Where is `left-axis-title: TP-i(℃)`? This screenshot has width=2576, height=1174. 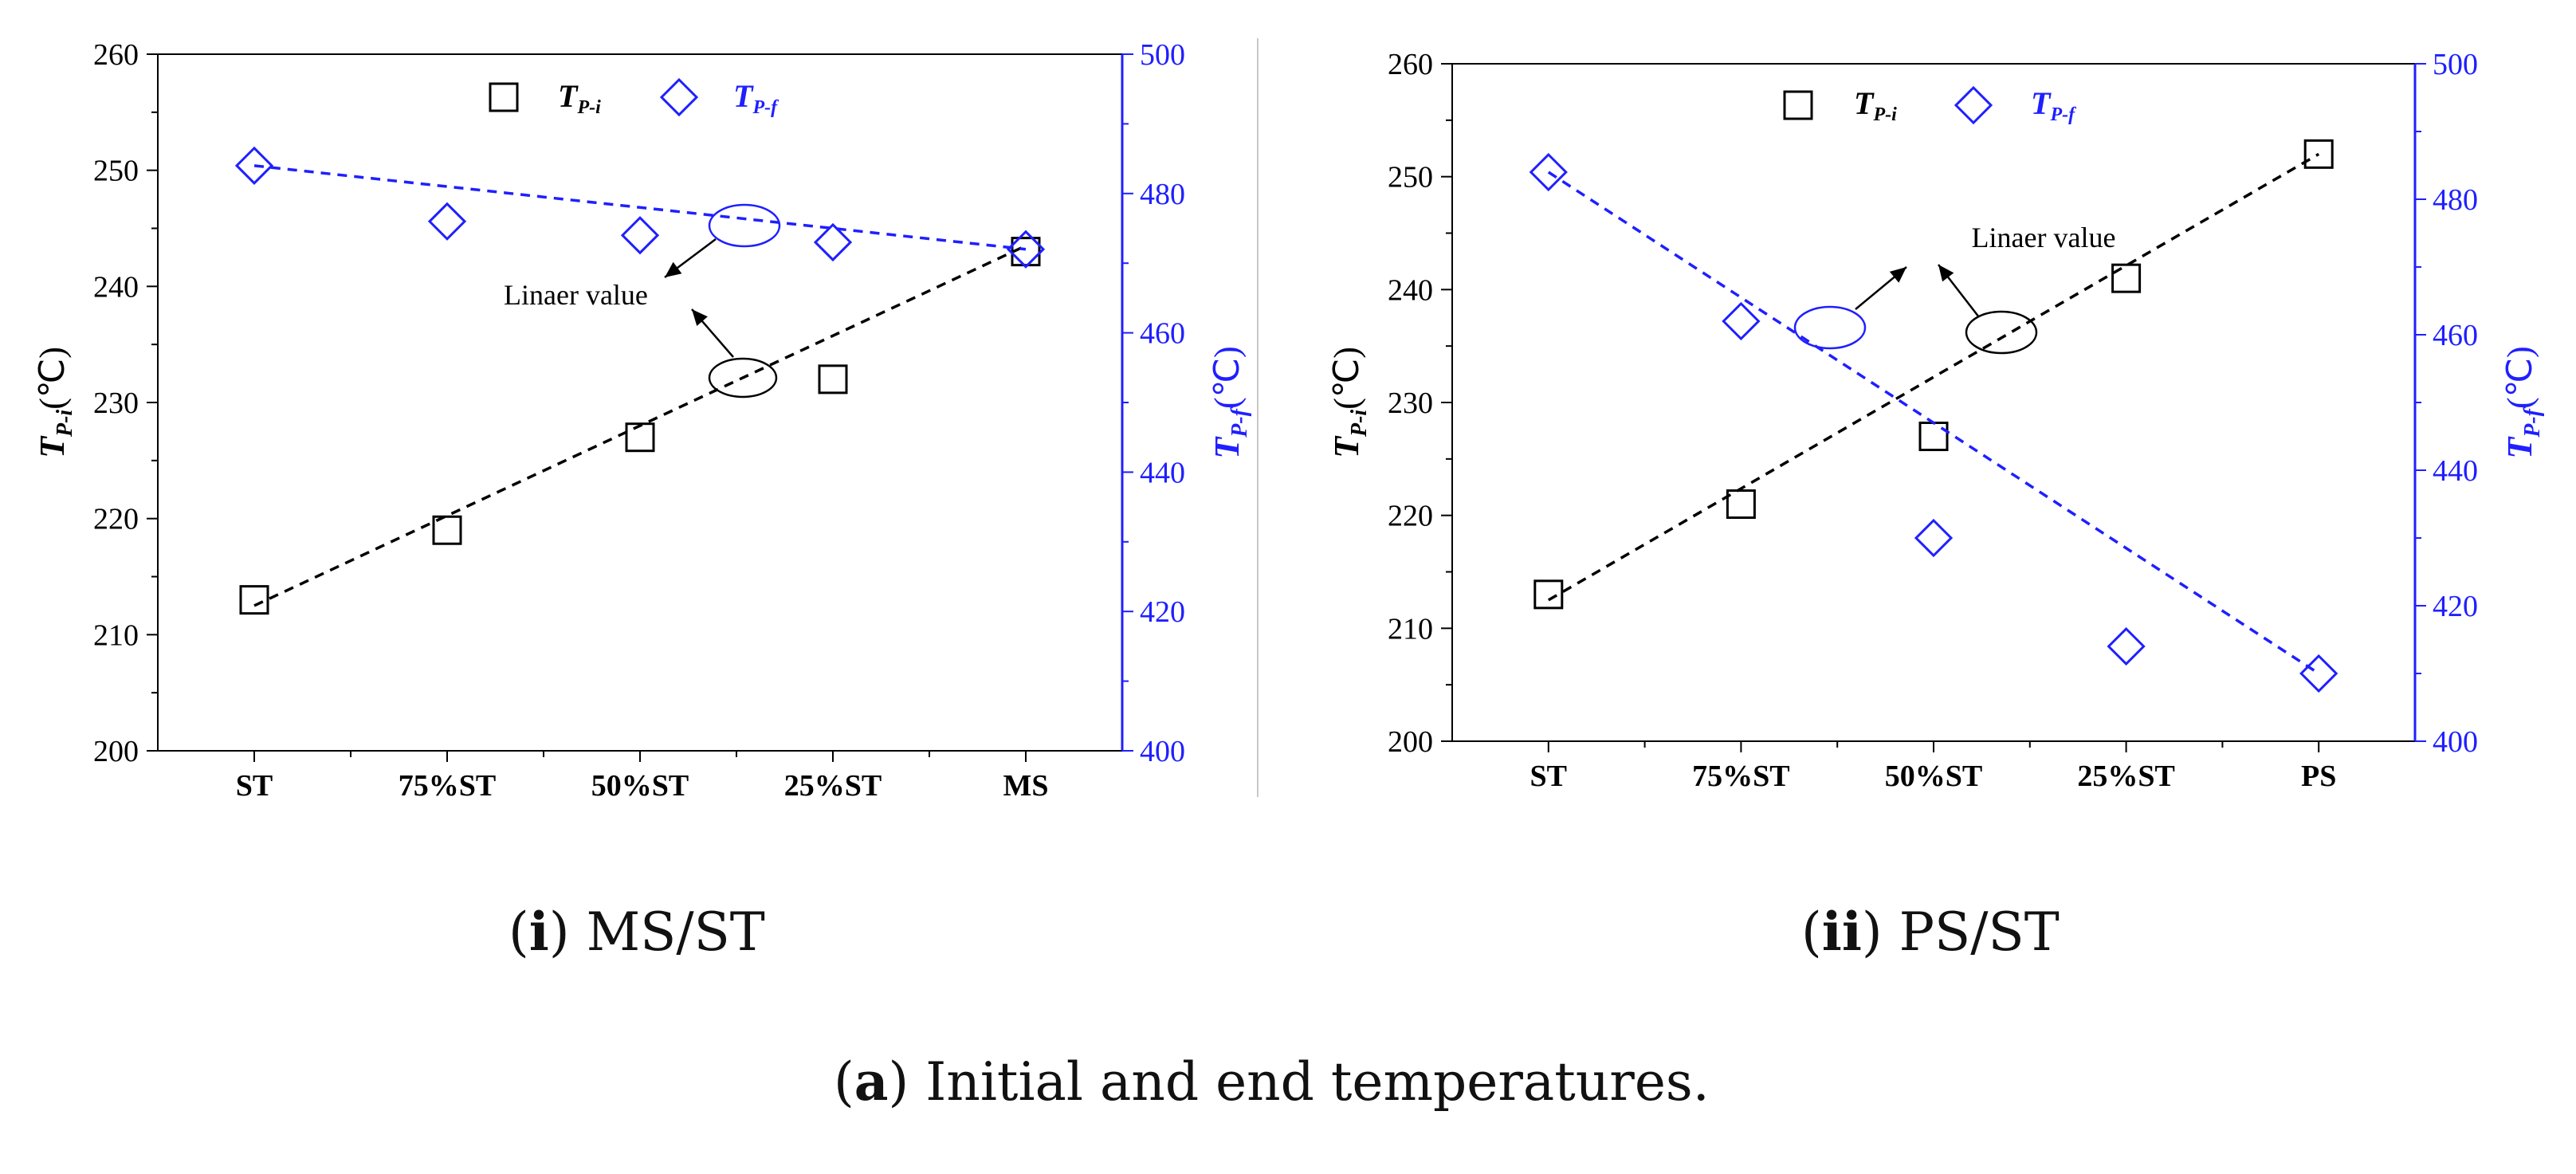
left-axis-title: TP-i(℃) is located at coordinates (1349, 403).